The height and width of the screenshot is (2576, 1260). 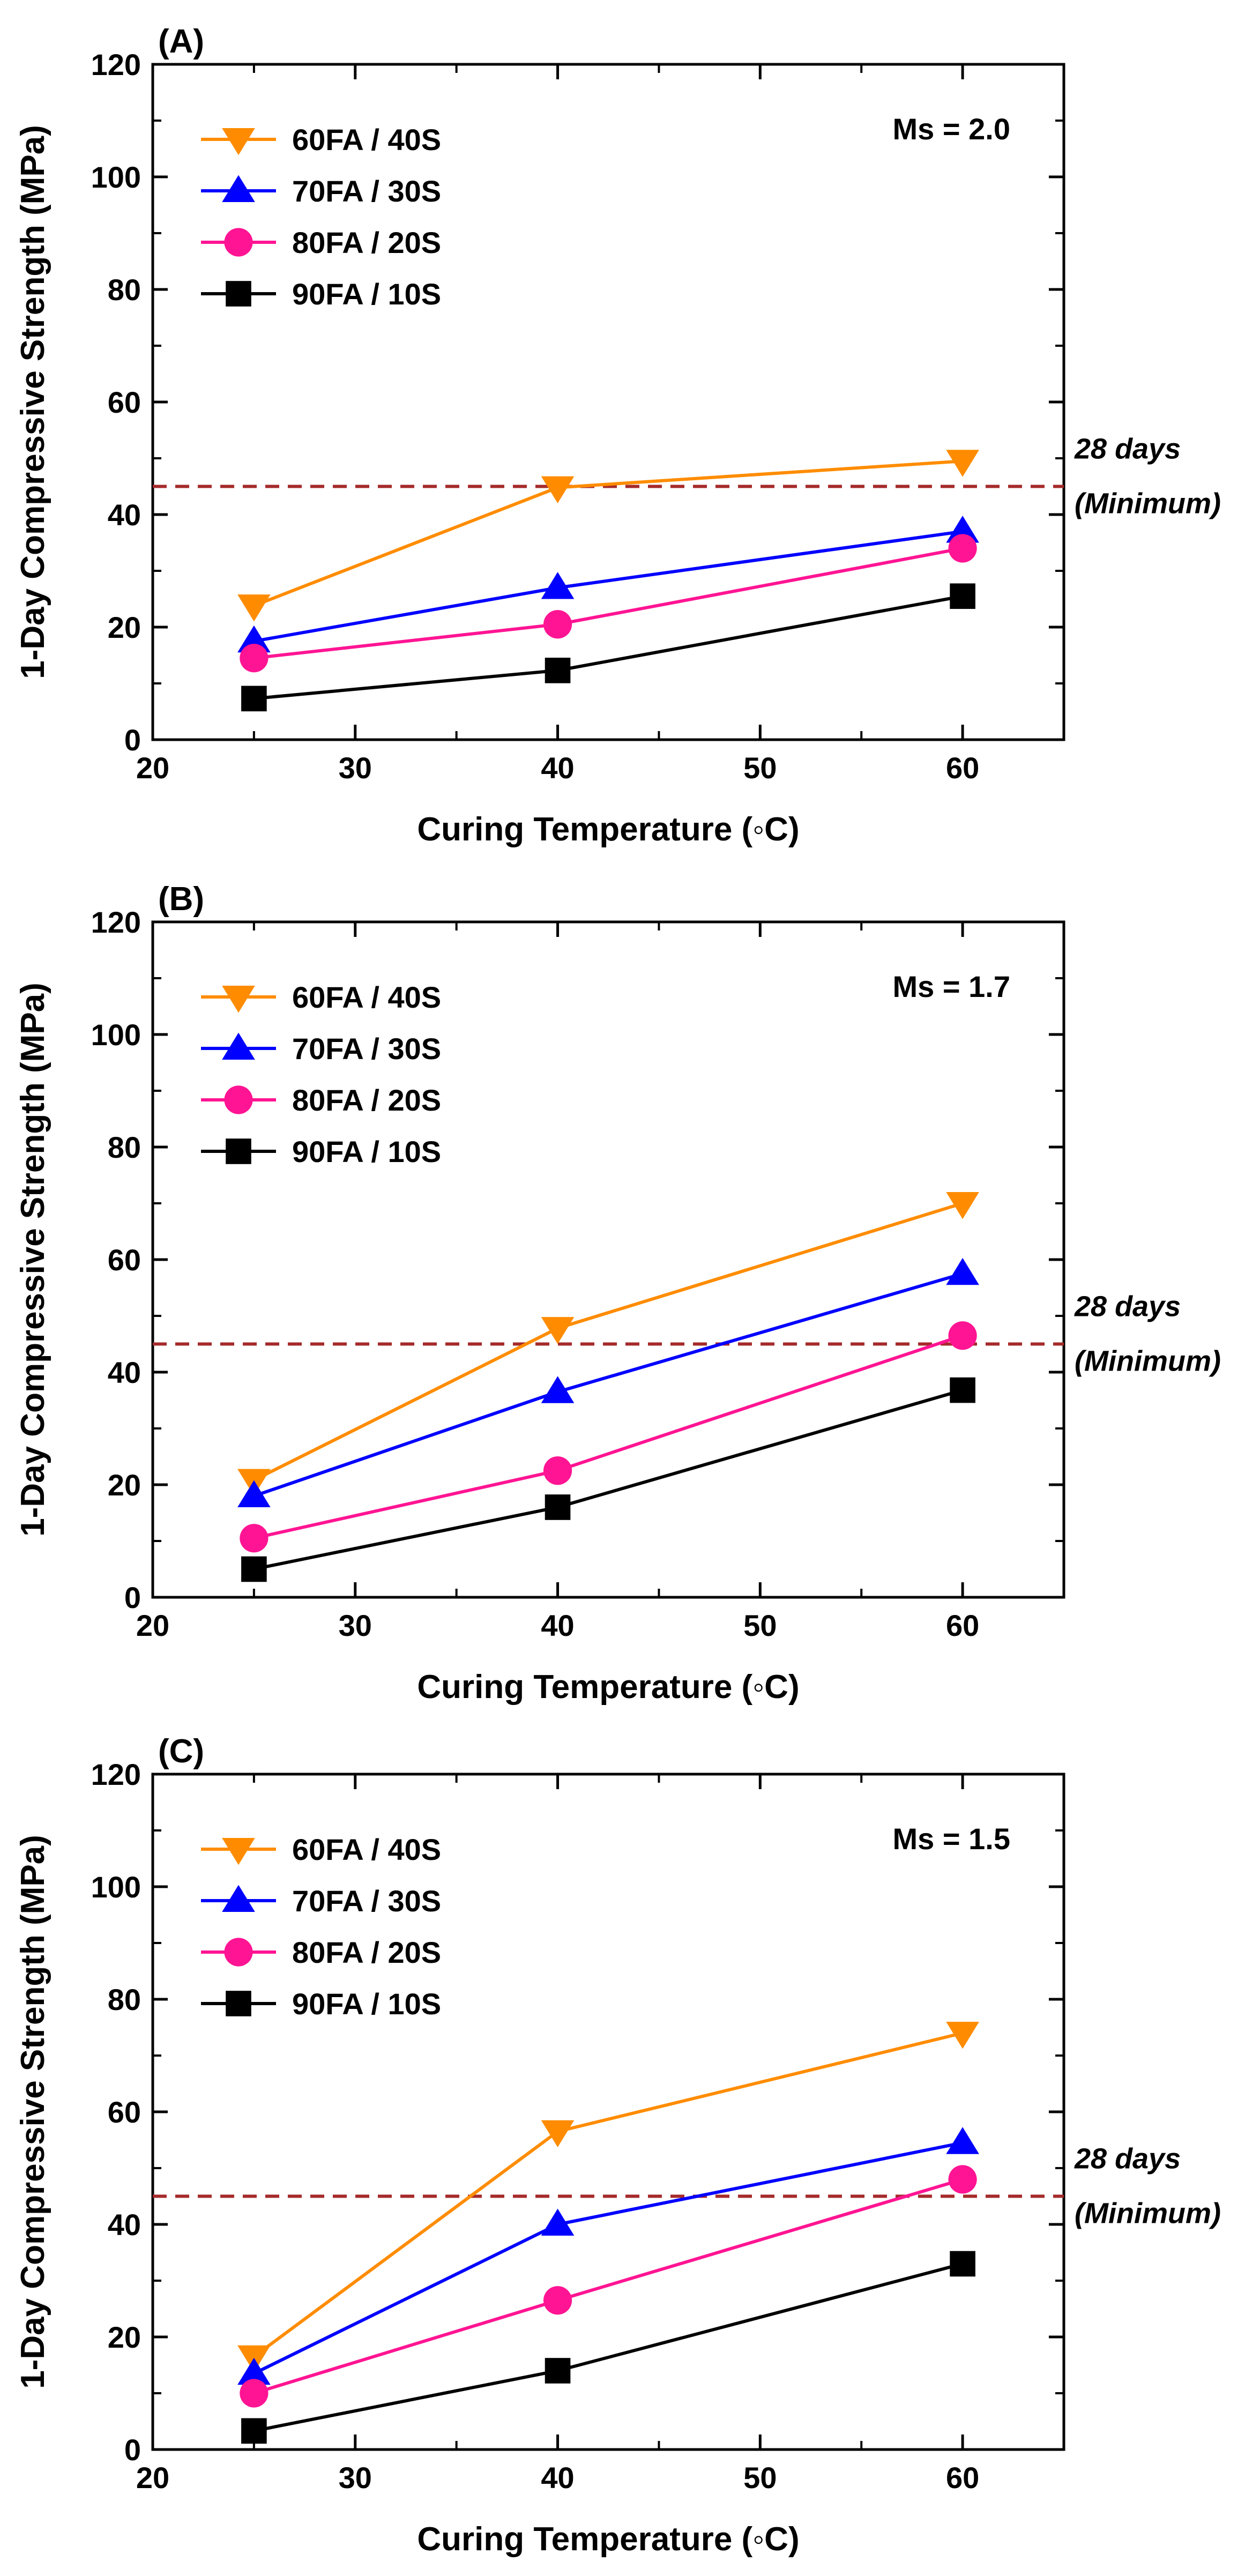 What do you see at coordinates (181, 1751) in the screenshot?
I see `panel-label: (C)` at bounding box center [181, 1751].